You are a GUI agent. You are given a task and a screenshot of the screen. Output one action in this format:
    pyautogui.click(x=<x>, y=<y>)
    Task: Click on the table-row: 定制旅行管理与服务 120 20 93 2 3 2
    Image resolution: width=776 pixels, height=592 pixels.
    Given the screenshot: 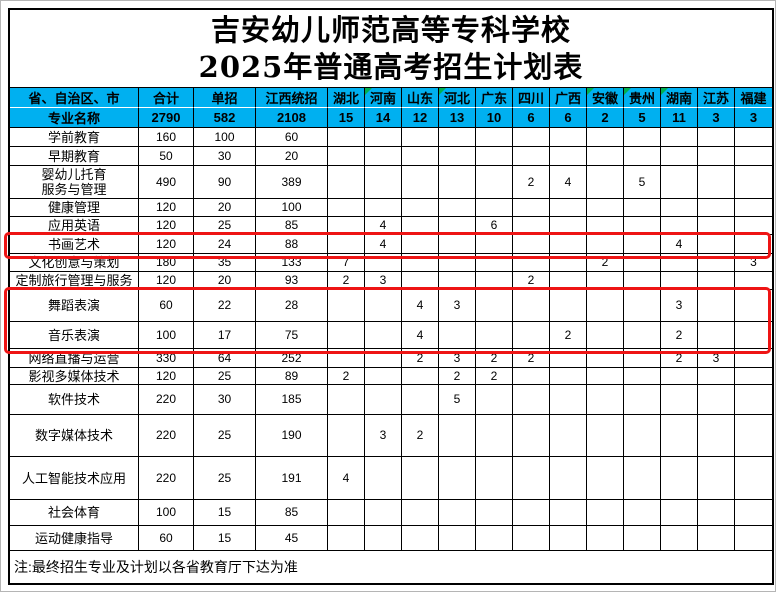 What is the action you would take?
    pyautogui.click(x=391, y=281)
    